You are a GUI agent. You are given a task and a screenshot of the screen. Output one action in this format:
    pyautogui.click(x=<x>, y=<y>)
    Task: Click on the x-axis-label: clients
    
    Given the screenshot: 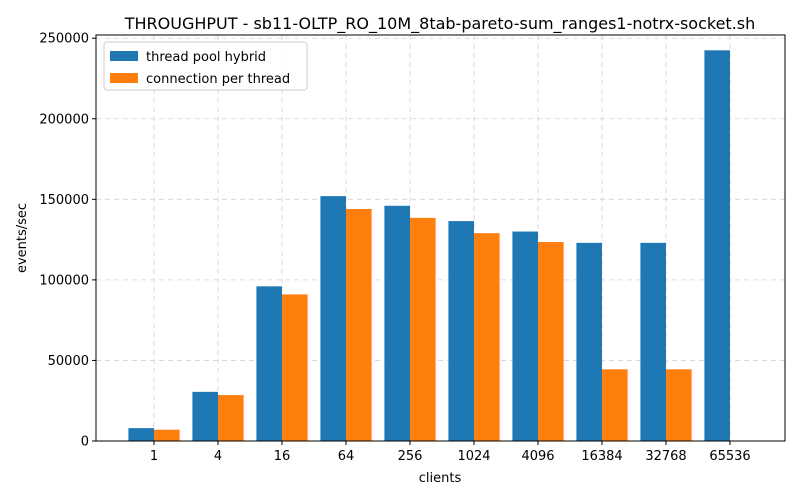 What is the action you would take?
    pyautogui.click(x=440, y=478)
    